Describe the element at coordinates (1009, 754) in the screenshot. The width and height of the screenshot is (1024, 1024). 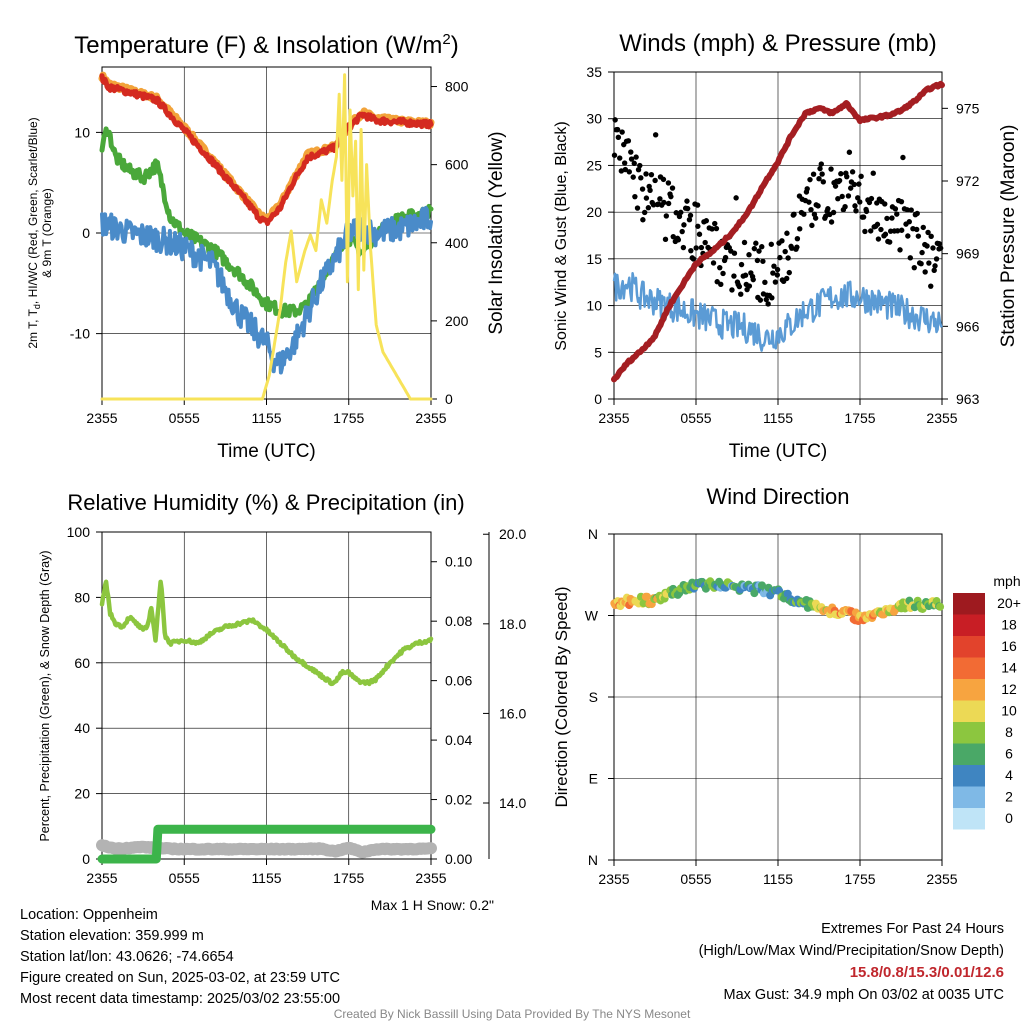
I see `colorbar-label: 6` at that location.